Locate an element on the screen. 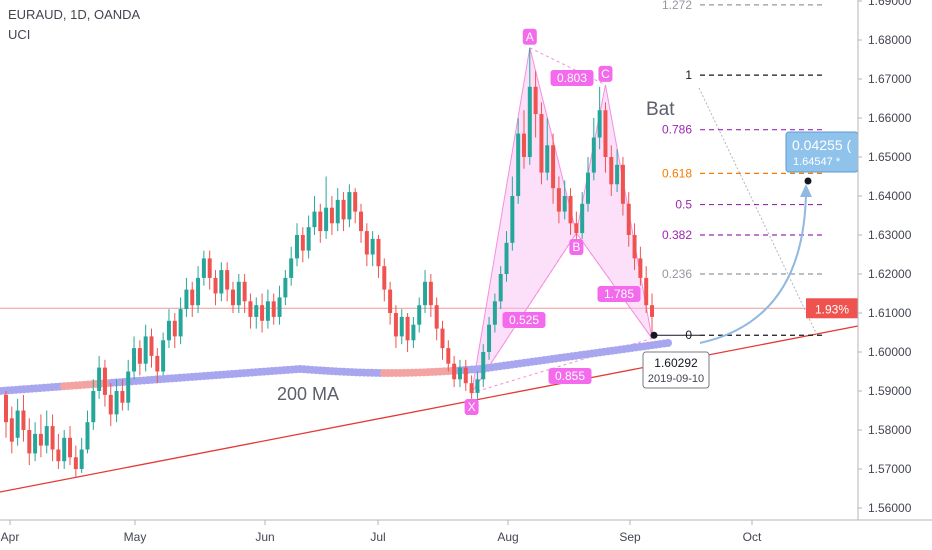 This screenshot has height=550, width=932. y-tick-label: 1.64000 is located at coordinates (890, 196).